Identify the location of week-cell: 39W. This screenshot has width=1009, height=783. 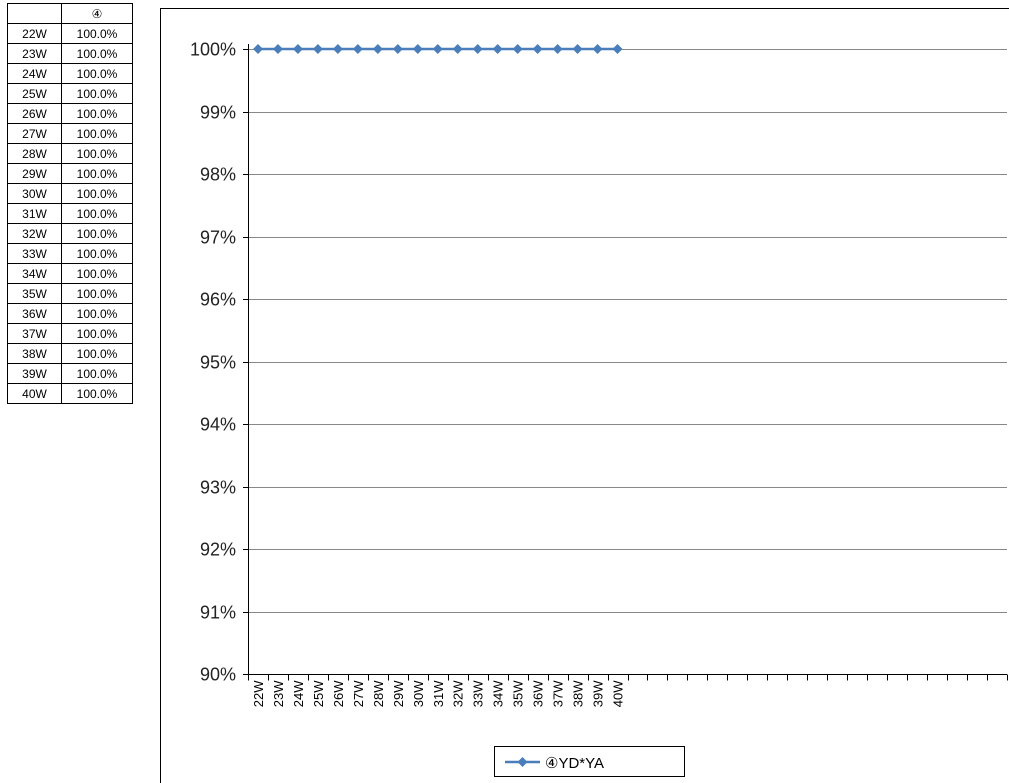
(34, 373).